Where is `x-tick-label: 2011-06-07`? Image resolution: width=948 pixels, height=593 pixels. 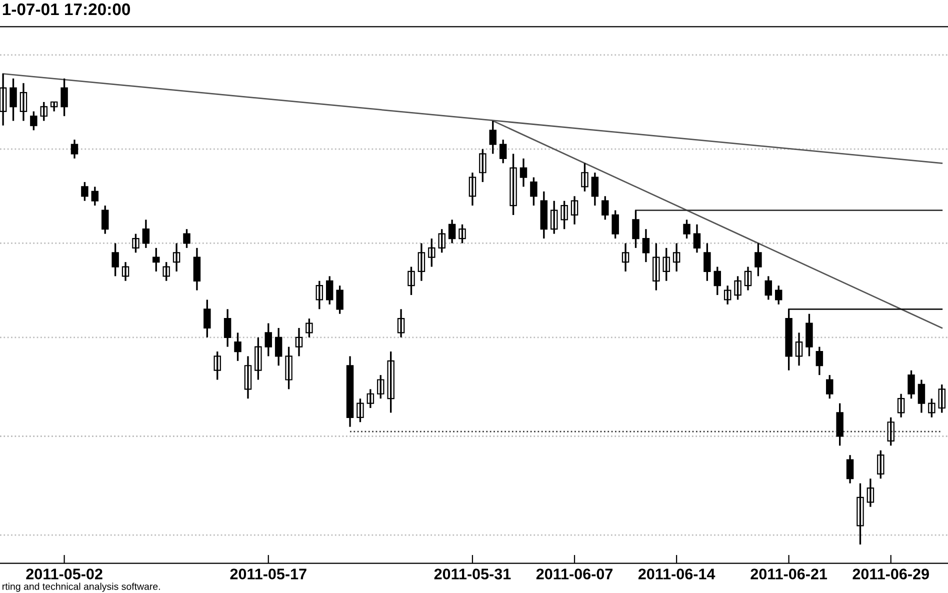
x-tick-label: 2011-06-07 is located at coordinates (574, 574).